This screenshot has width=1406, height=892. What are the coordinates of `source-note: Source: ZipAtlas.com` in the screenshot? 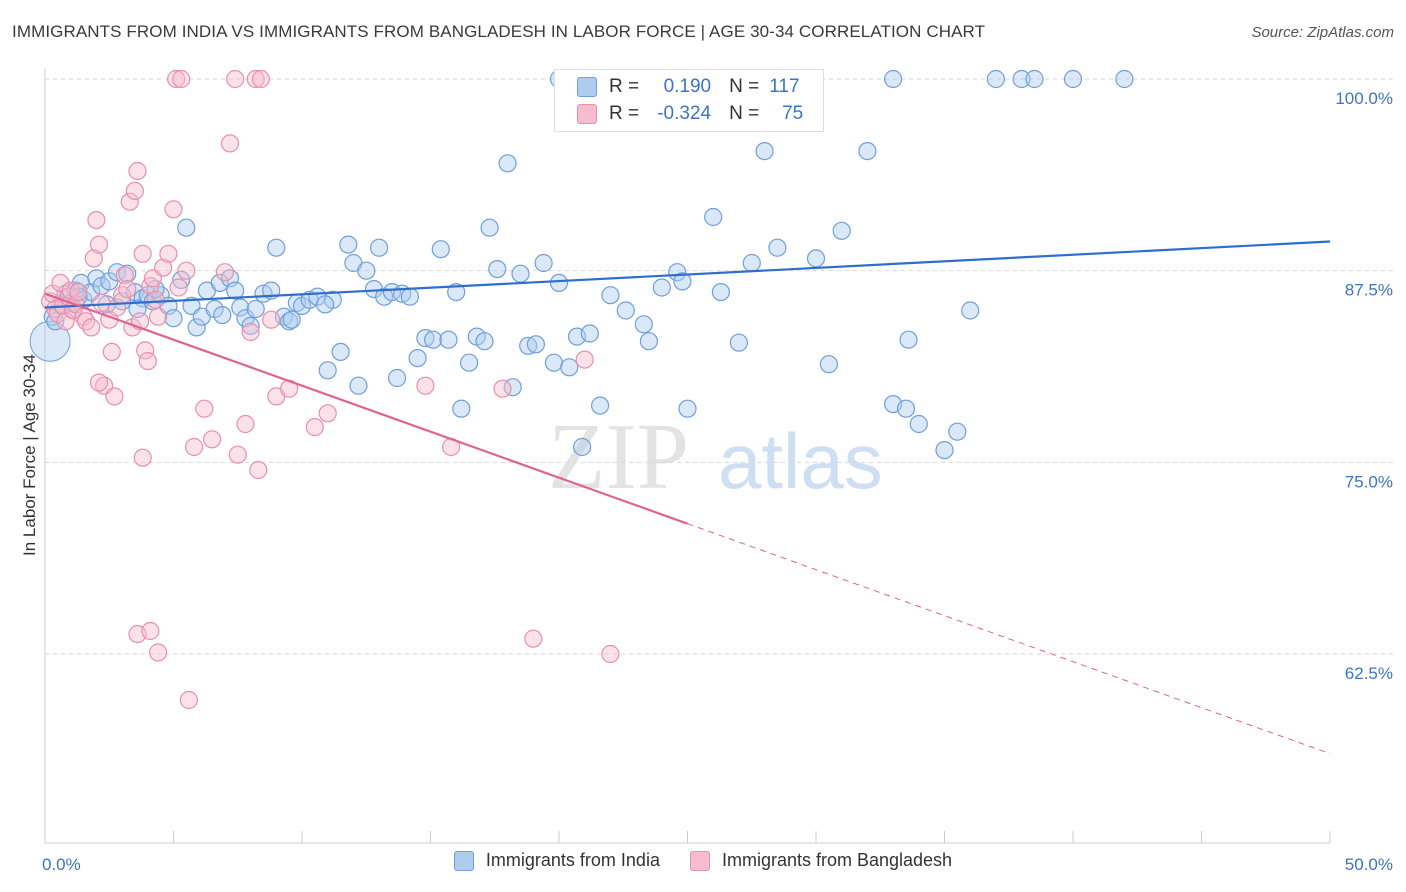 It's located at (1322, 32).